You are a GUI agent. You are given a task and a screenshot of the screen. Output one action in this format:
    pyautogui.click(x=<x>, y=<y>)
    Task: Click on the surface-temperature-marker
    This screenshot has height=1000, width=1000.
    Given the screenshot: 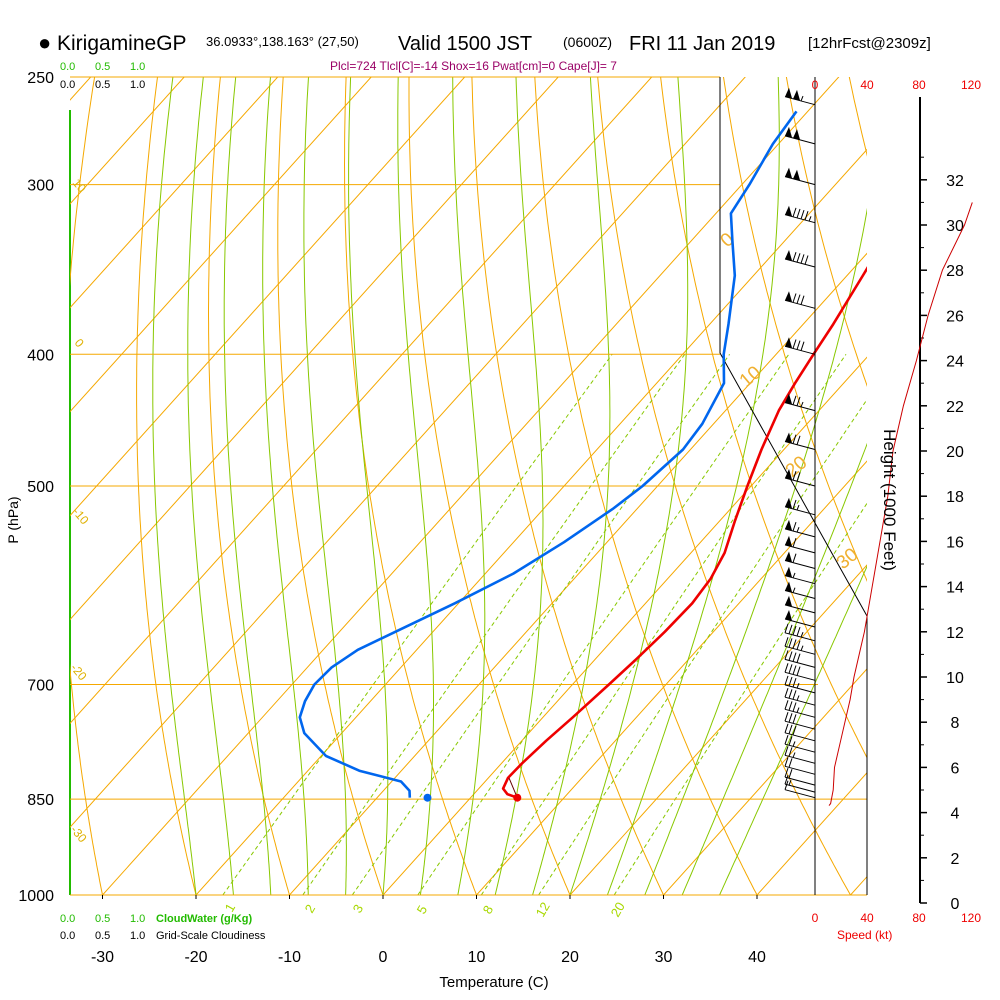 What is the action you would take?
    pyautogui.click(x=517, y=797)
    